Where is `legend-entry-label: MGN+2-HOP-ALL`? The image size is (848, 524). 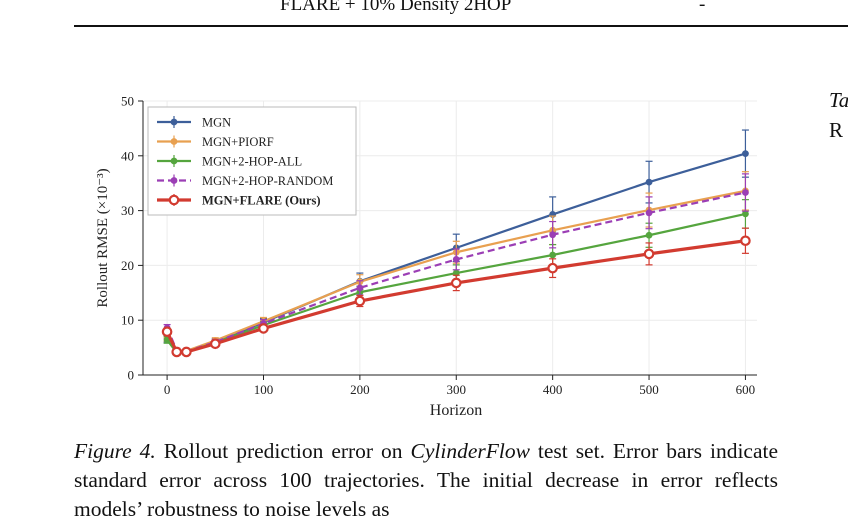 legend-entry-label: MGN+2-HOP-ALL is located at coordinates (252, 162).